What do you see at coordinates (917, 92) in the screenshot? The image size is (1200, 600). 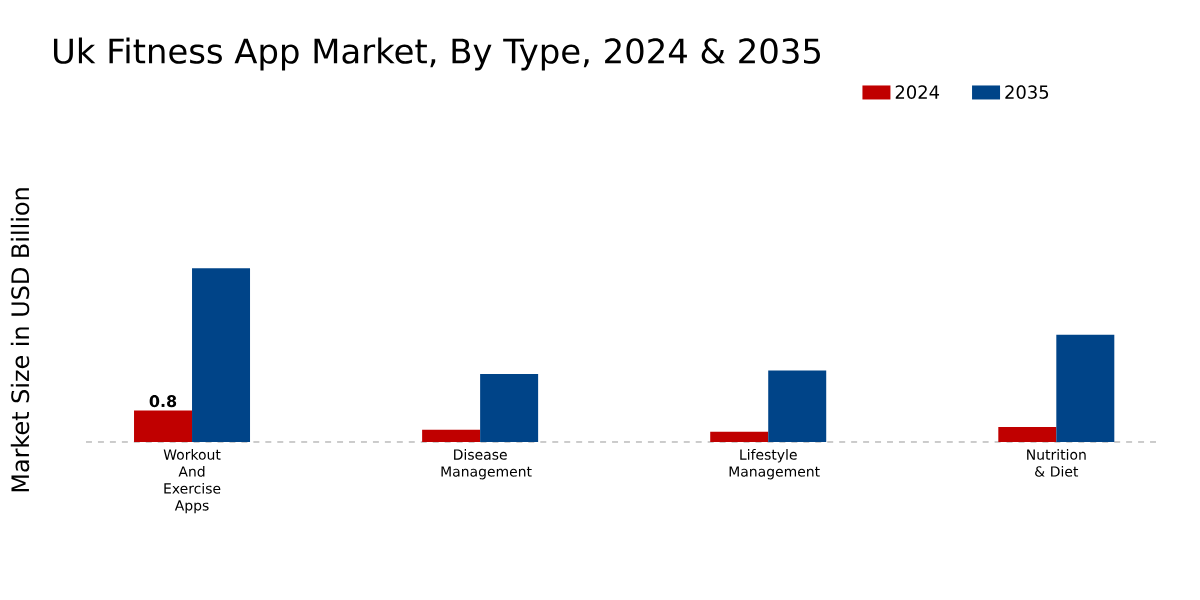 I see `legend-label: 2024` at bounding box center [917, 92].